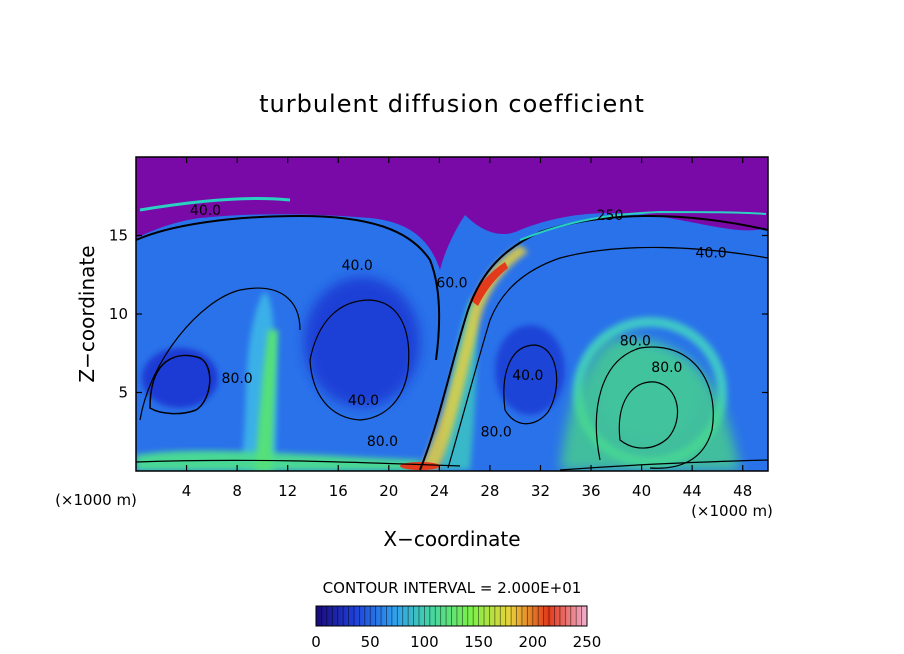  Describe the element at coordinates (237, 491) in the screenshot. I see `x-tick-label: 8` at that location.